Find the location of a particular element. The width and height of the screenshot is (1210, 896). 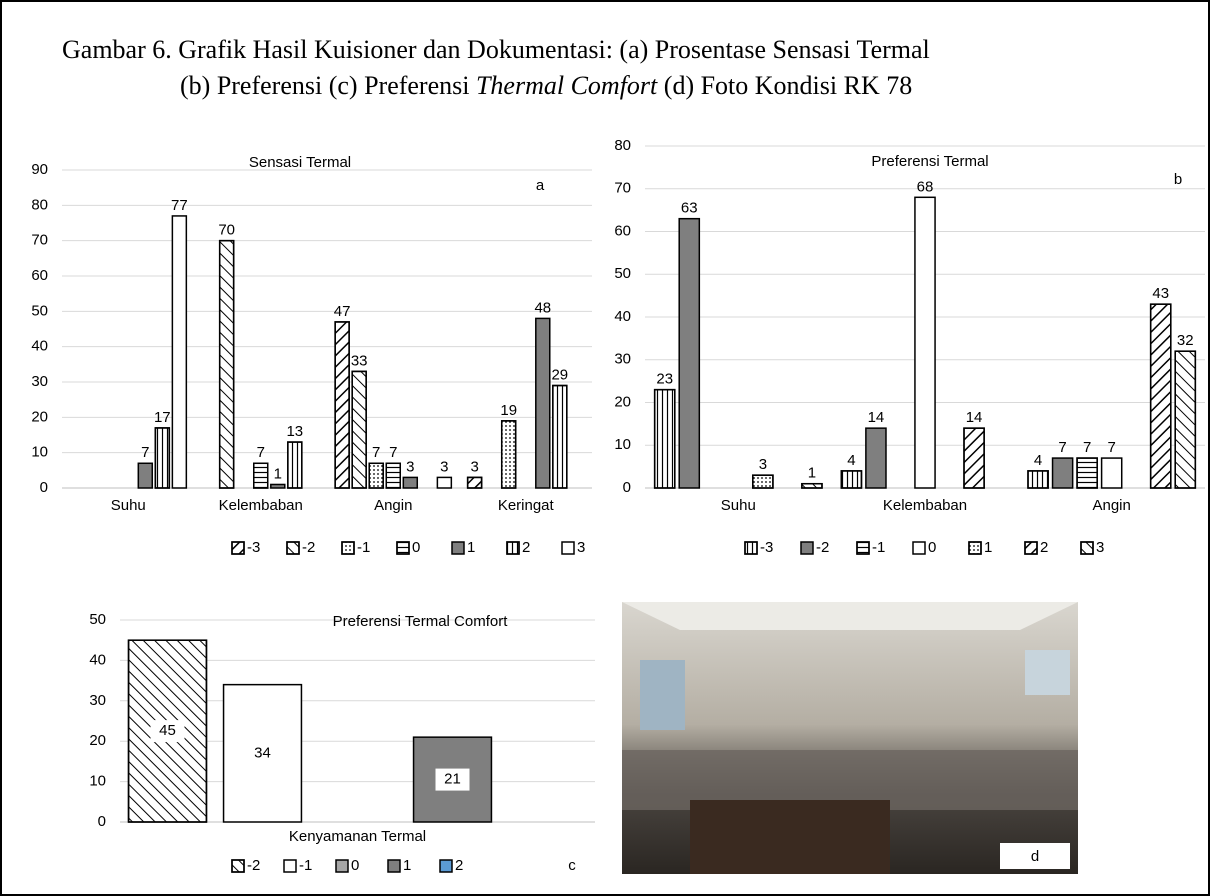

value-label: 45 is located at coordinates (167, 730).